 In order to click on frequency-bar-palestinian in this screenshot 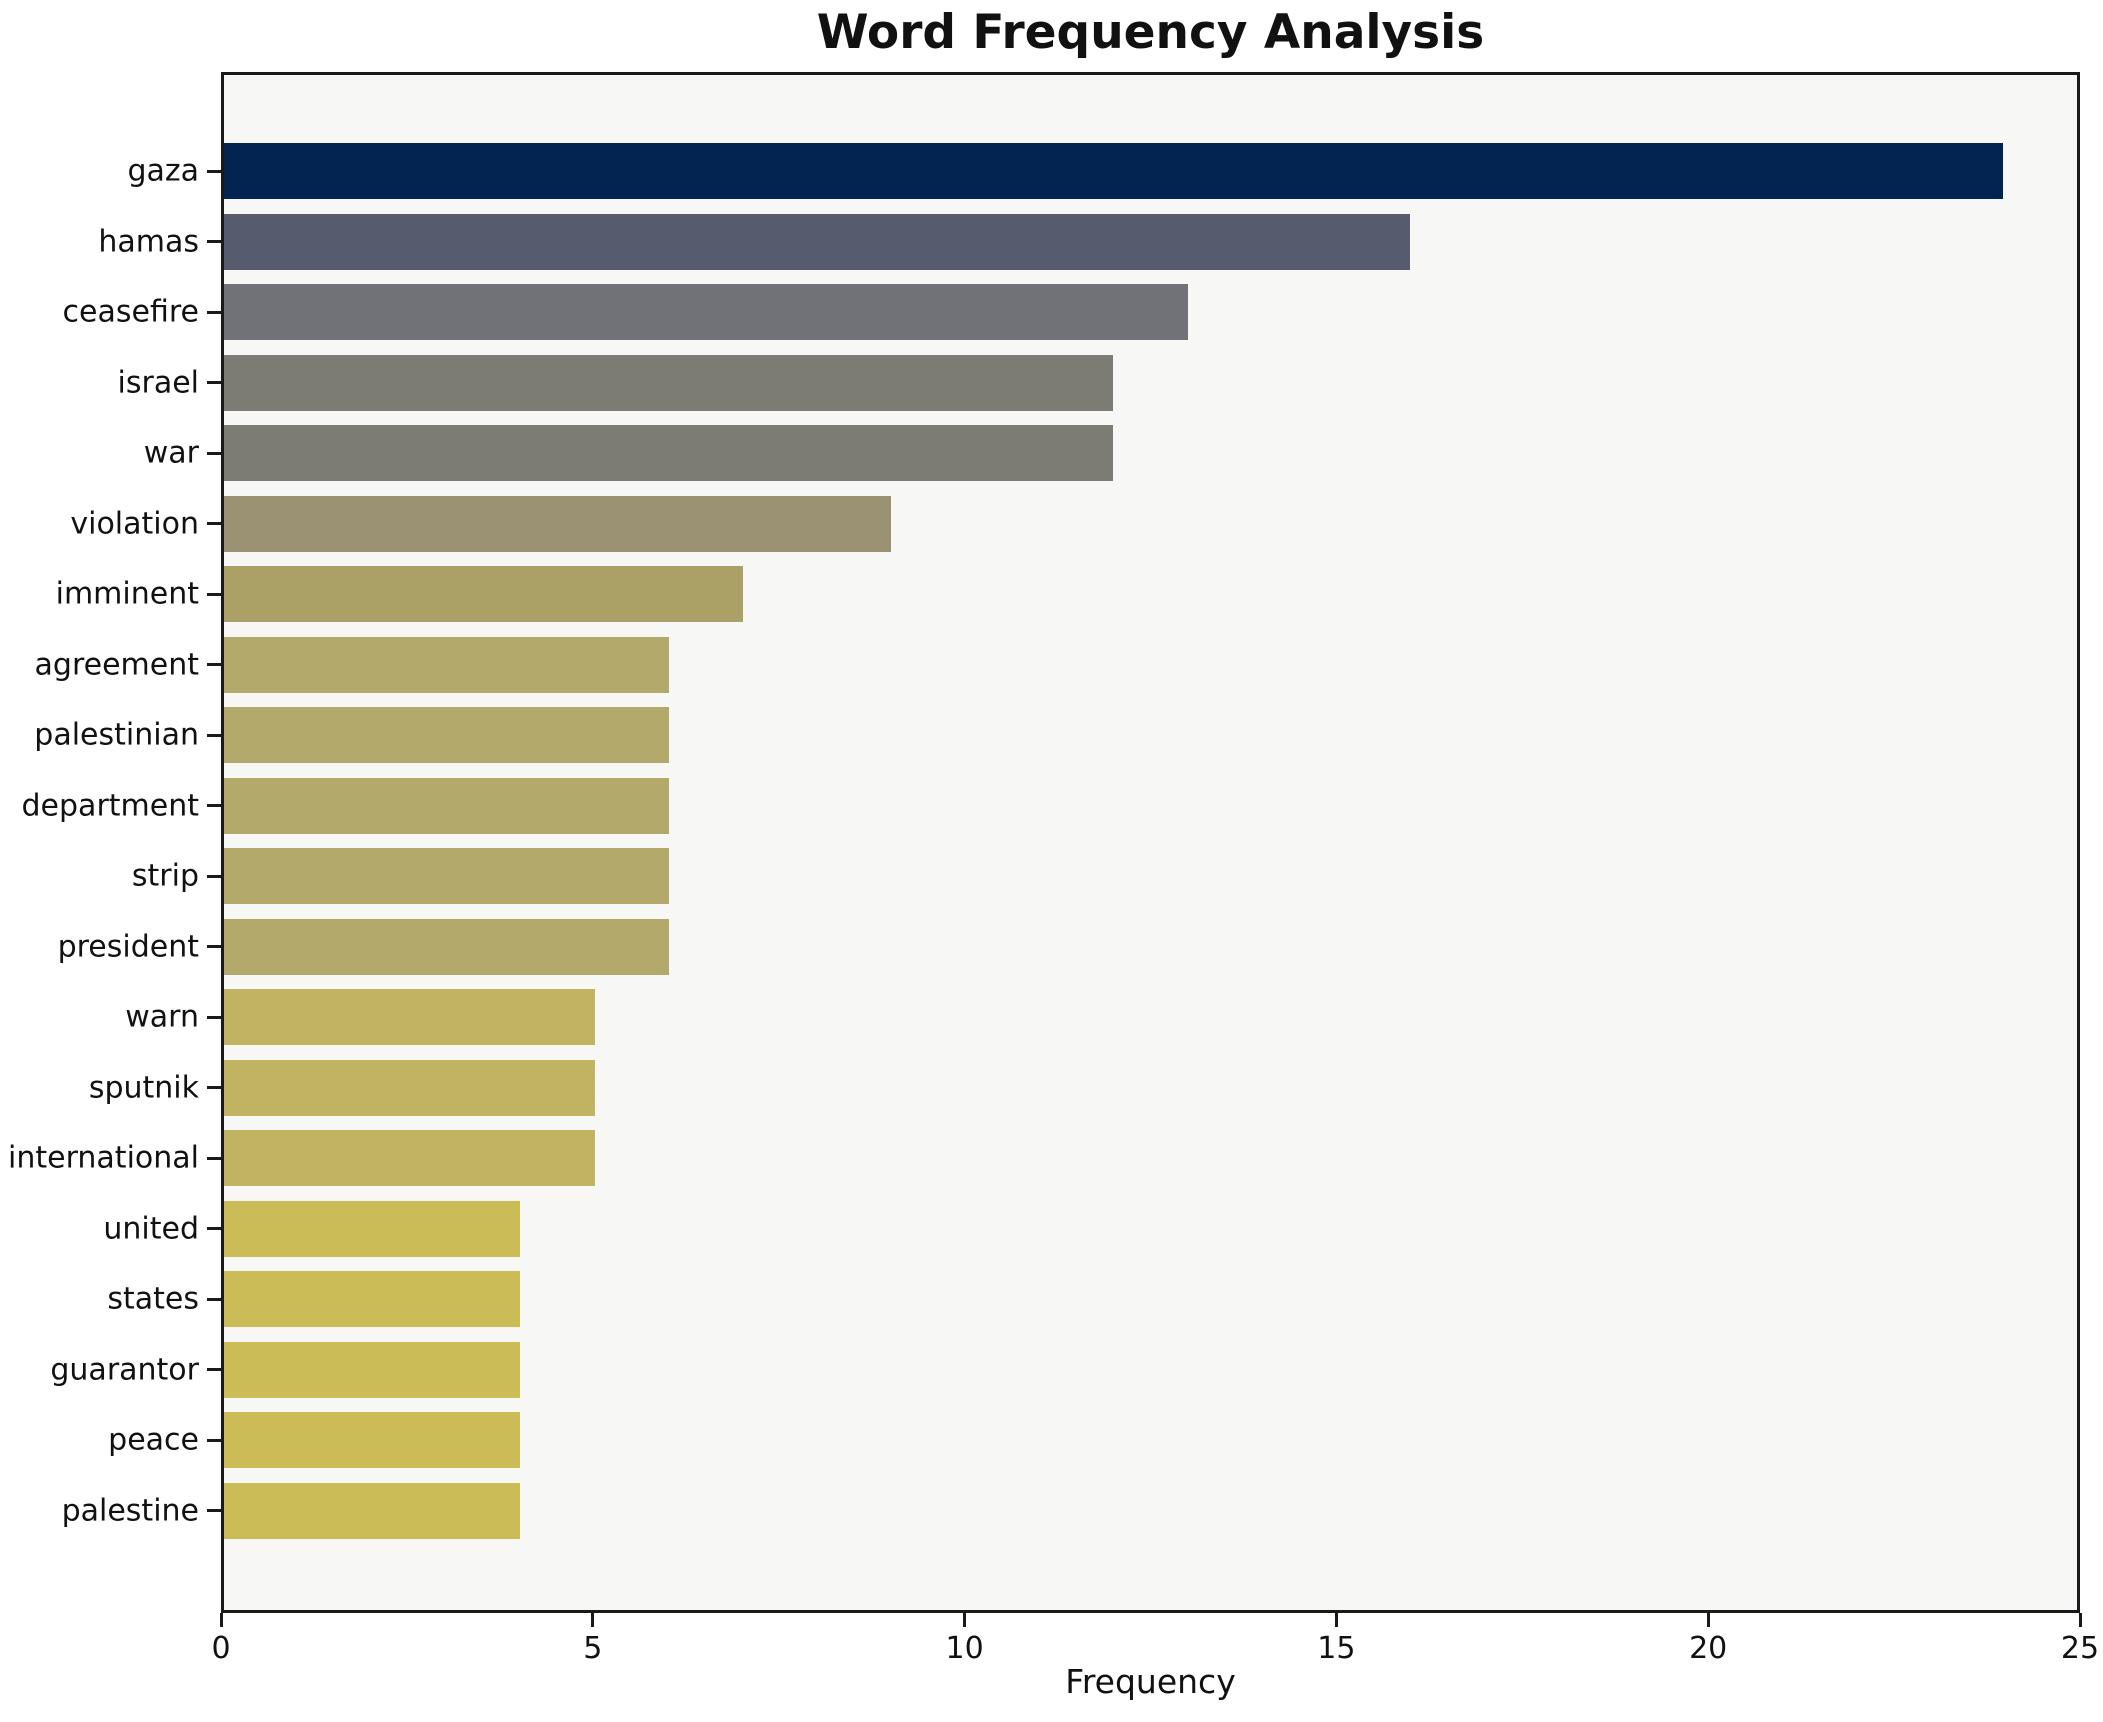, I will do `click(446, 735)`.